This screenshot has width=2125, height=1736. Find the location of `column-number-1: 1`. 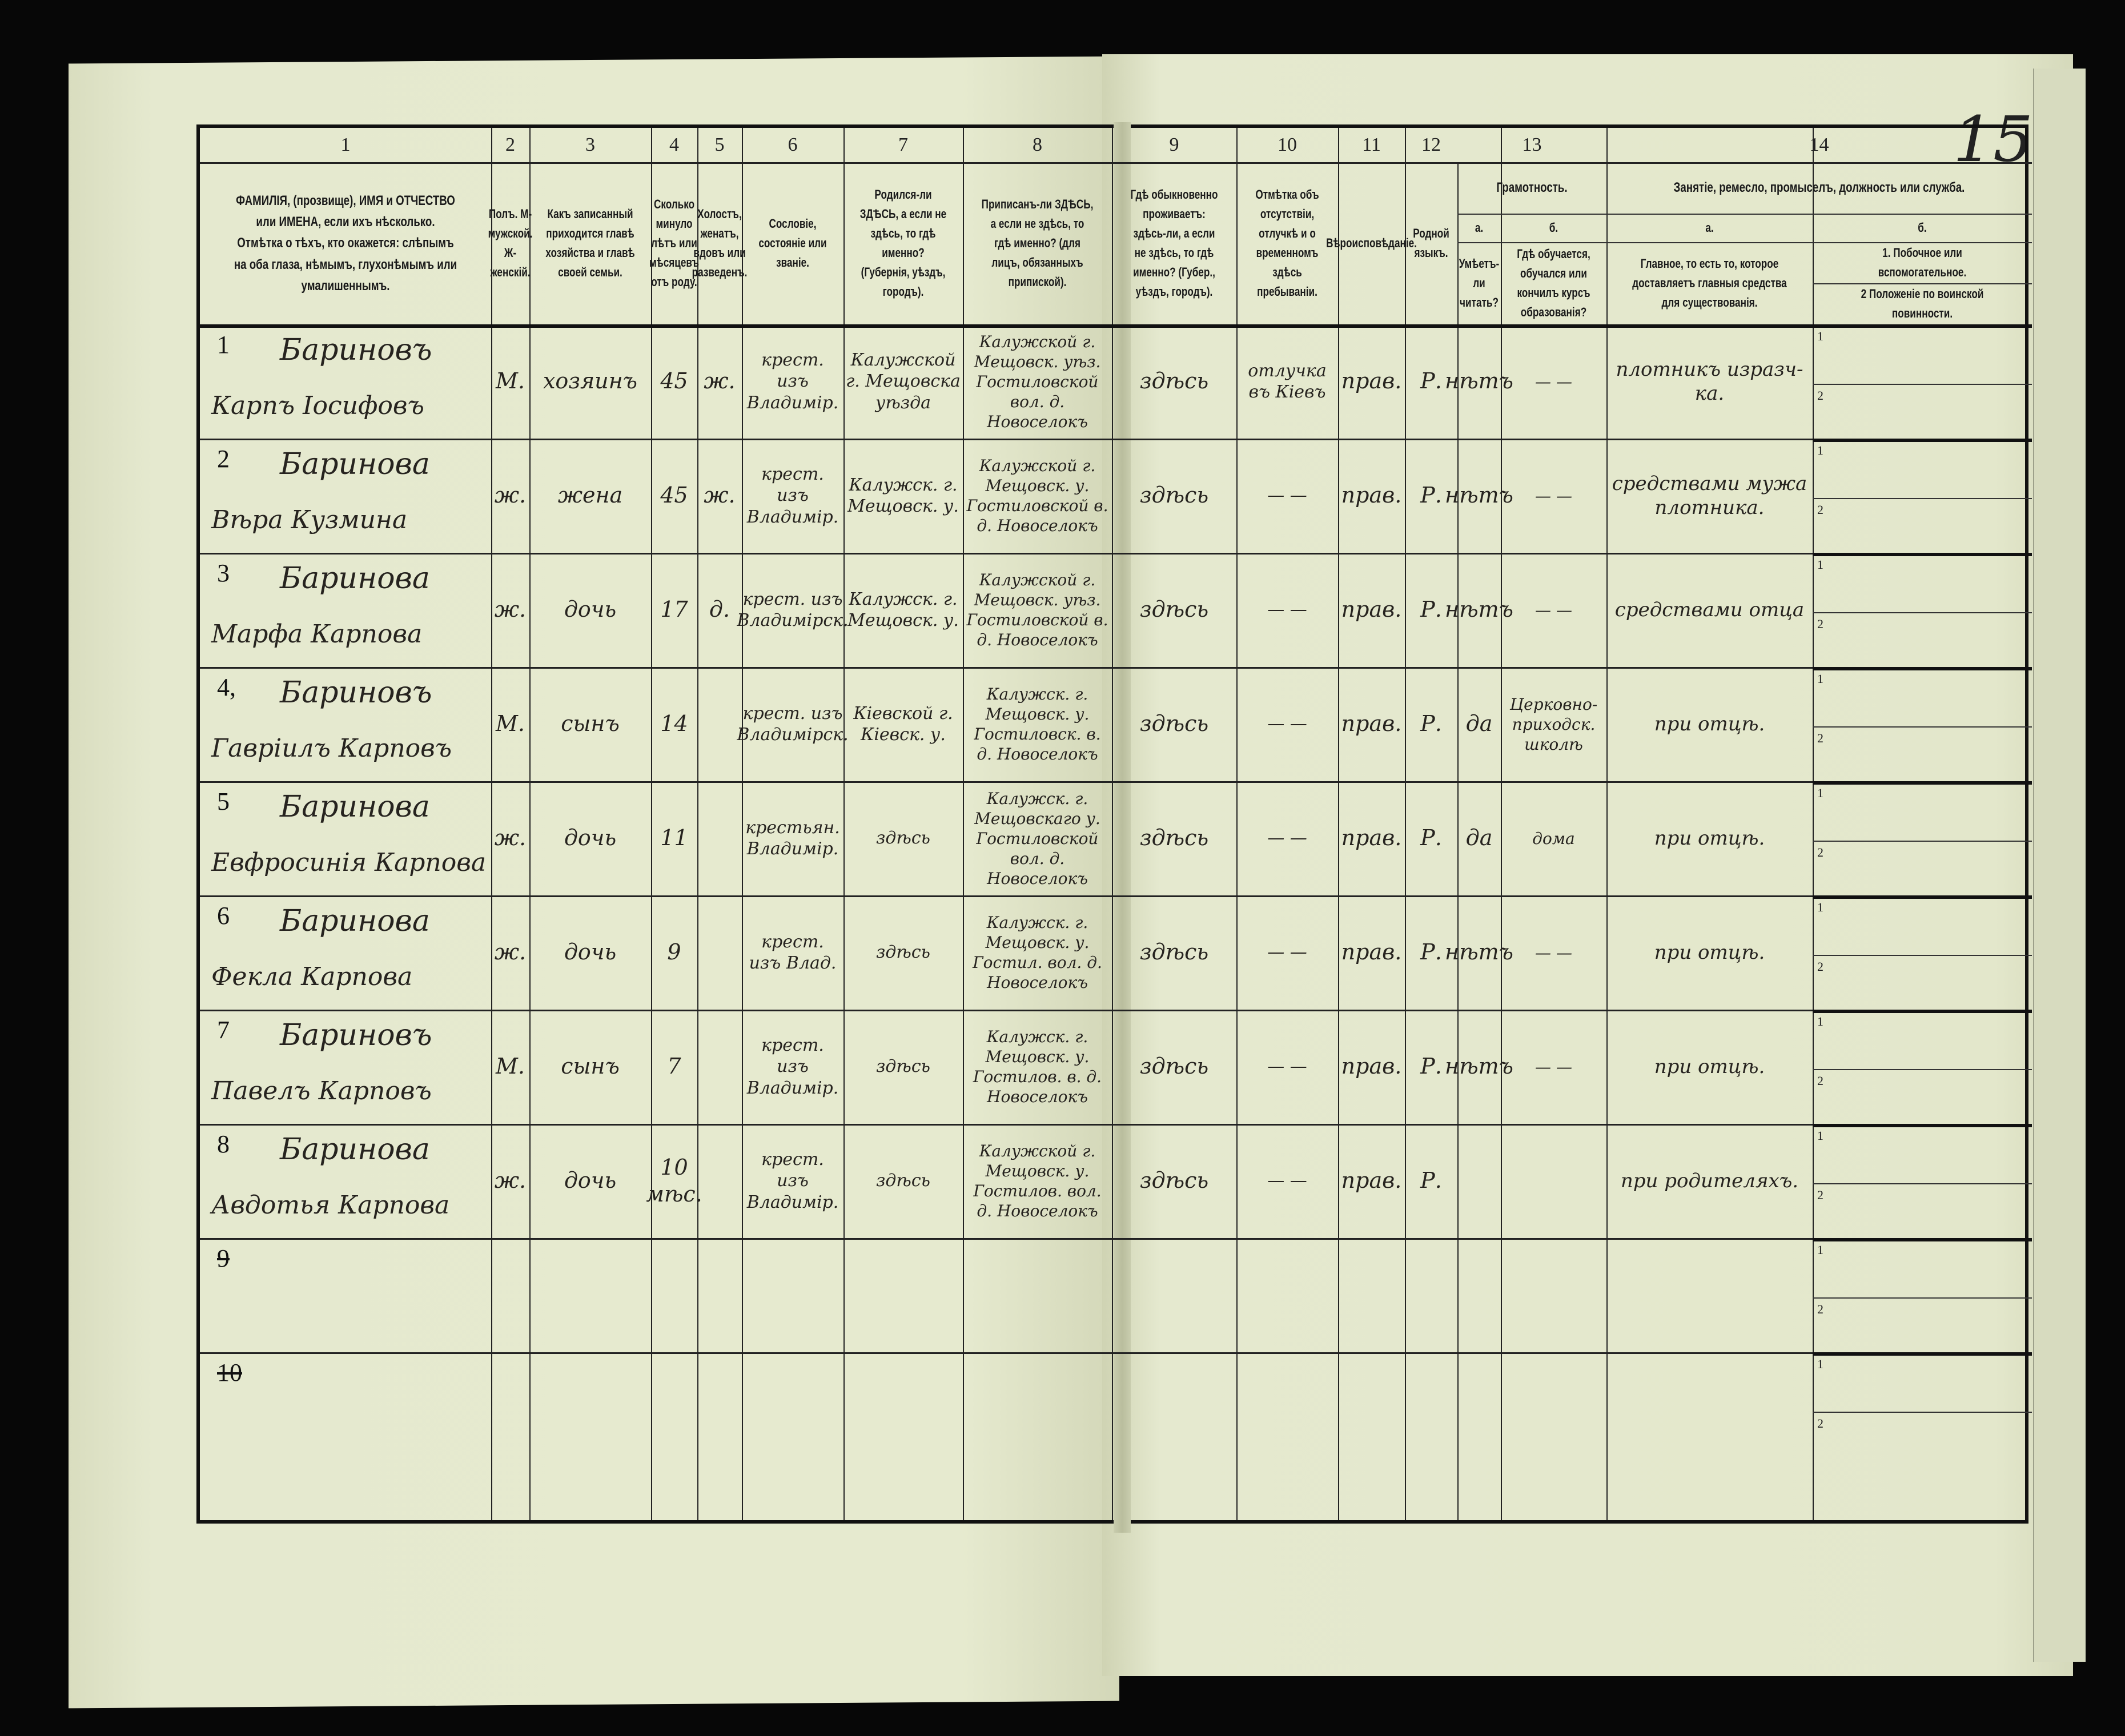

column-number-1: 1 is located at coordinates (345, 144).